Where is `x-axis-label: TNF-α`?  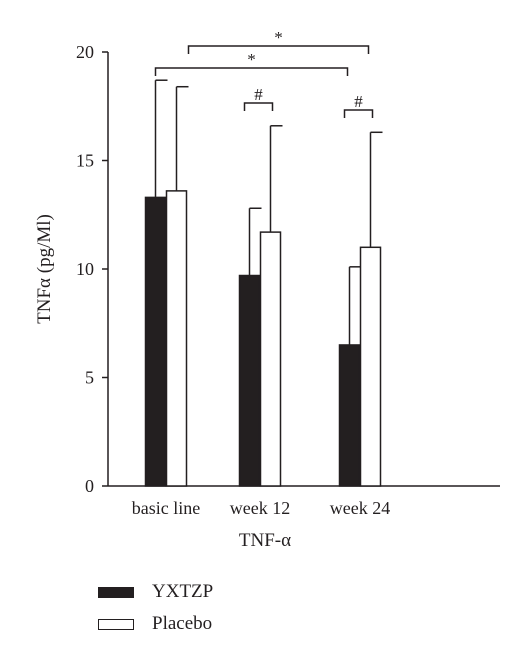 x-axis-label: TNF-α is located at coordinates (265, 540).